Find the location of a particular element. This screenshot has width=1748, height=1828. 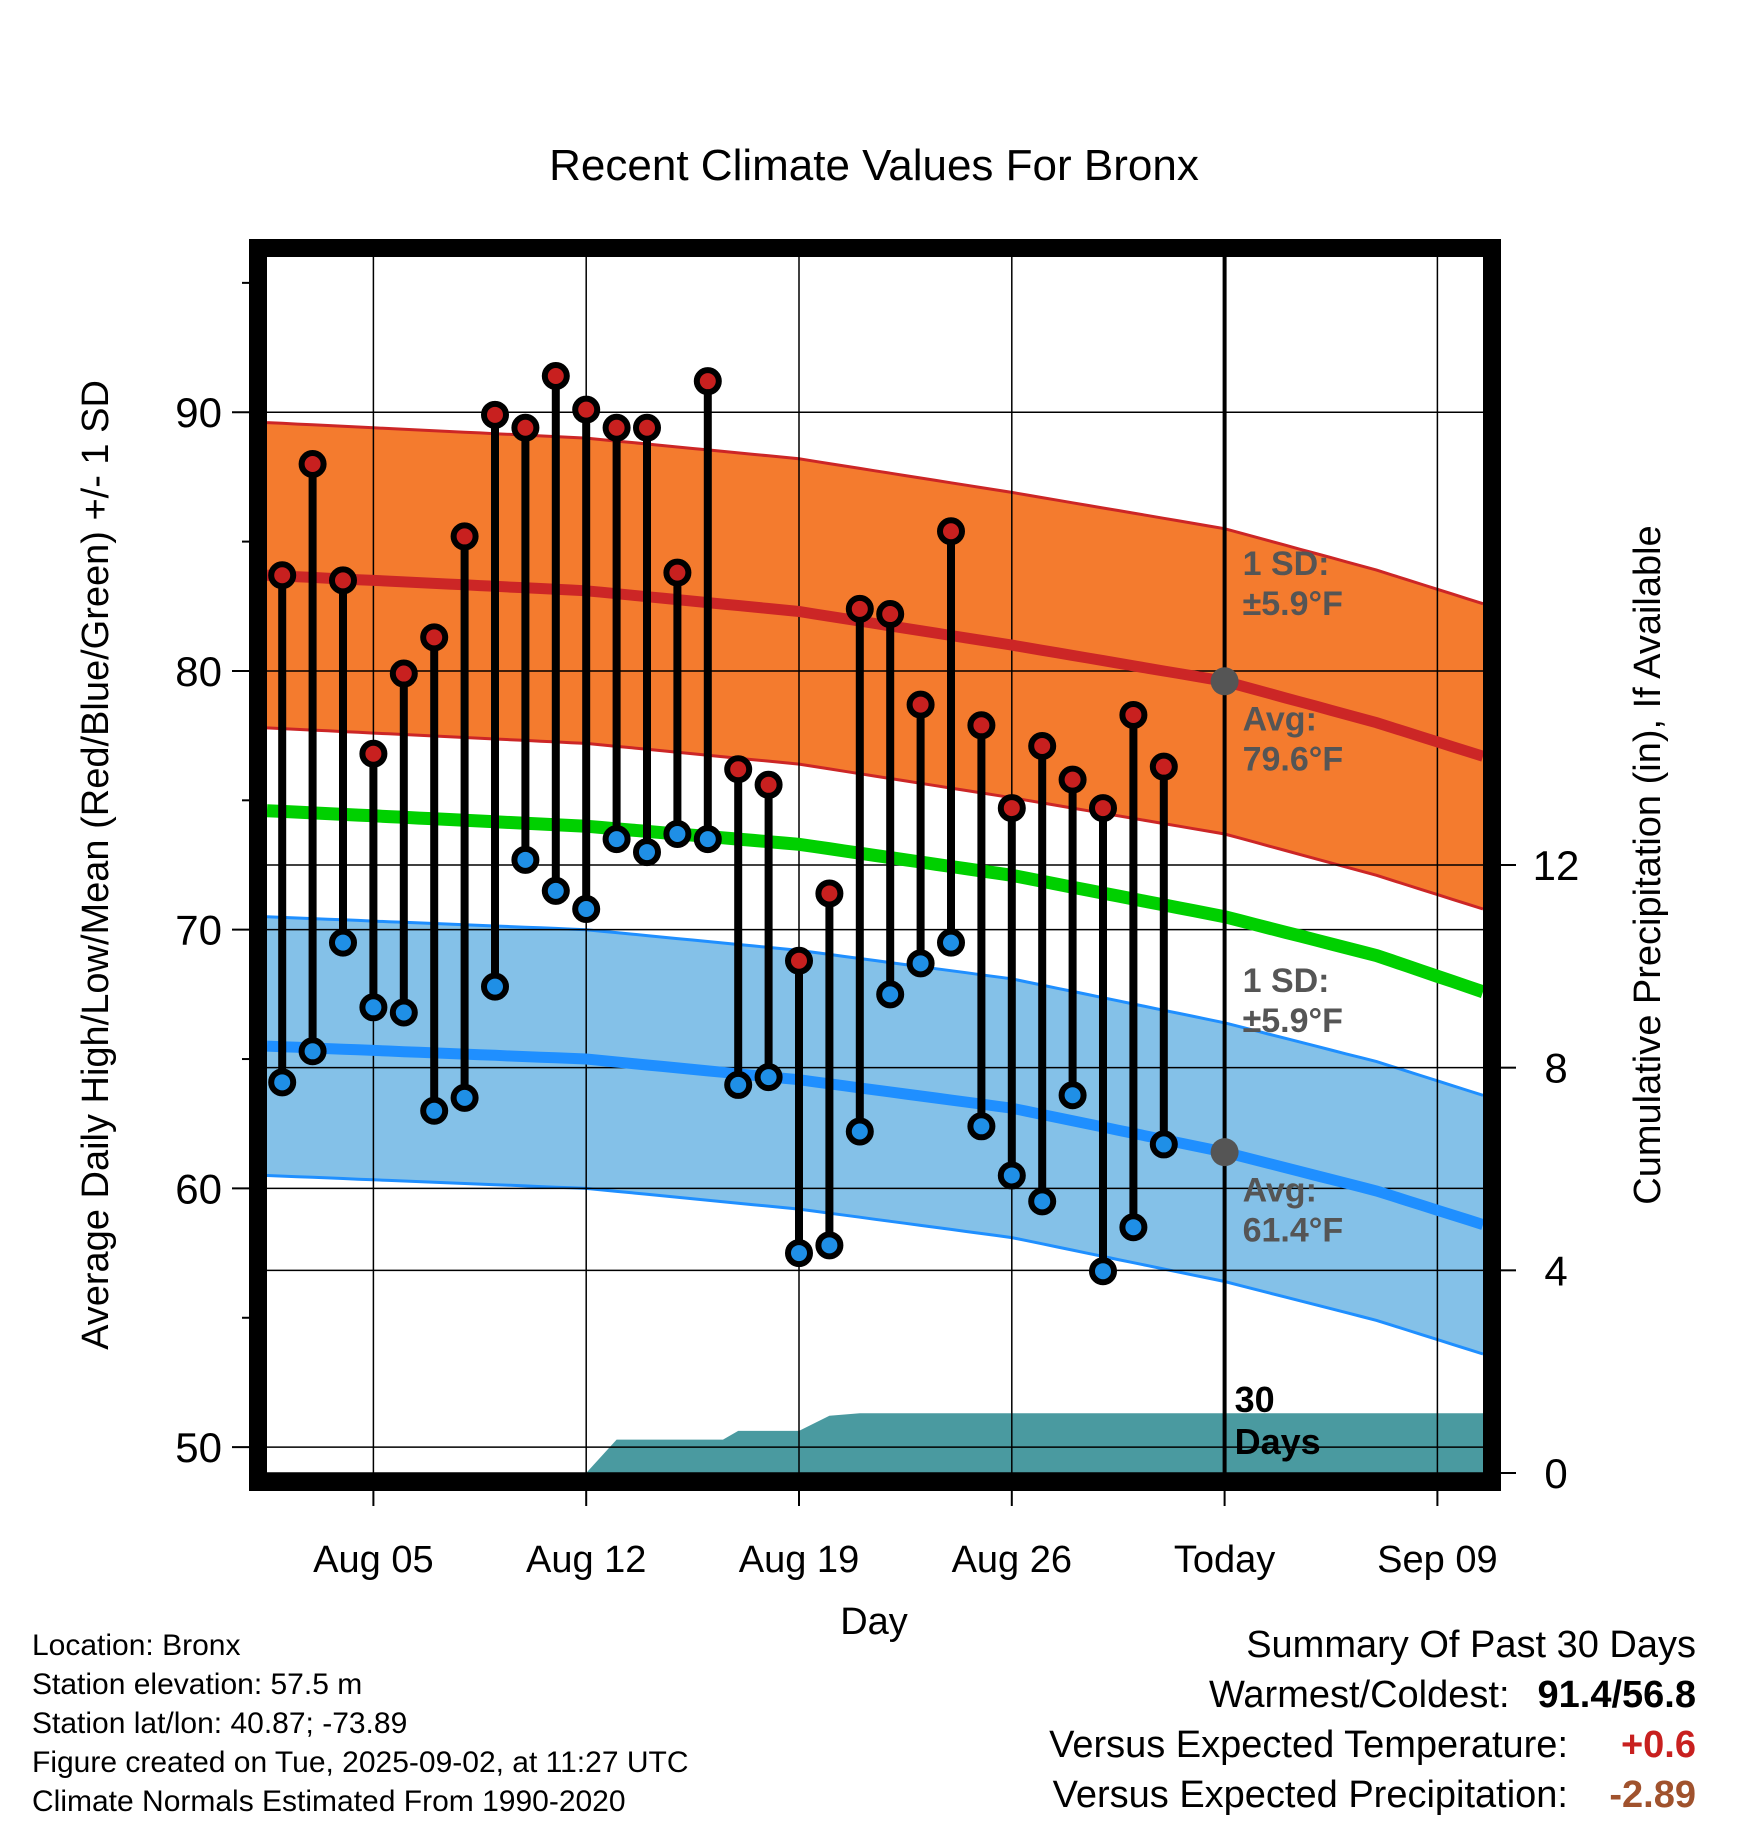

y-tick-label: 70 is located at coordinates (198, 930).